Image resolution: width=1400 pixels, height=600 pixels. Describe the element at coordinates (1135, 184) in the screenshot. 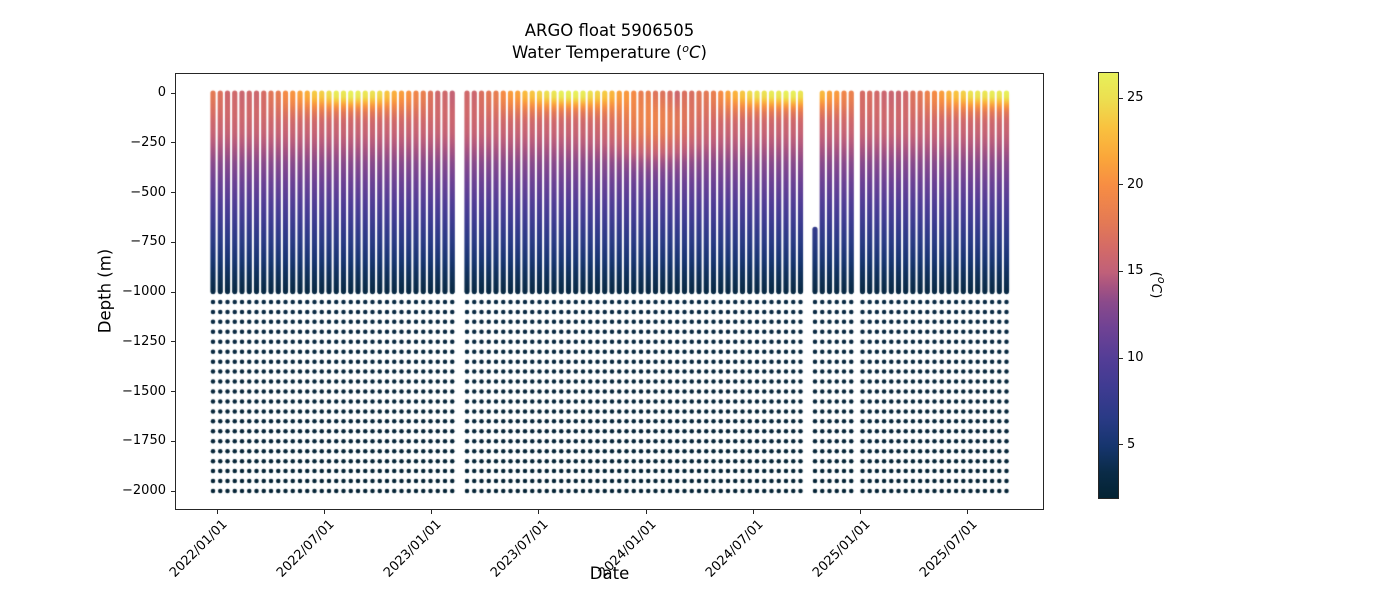

I see `colorbar-tick-label: 20` at that location.